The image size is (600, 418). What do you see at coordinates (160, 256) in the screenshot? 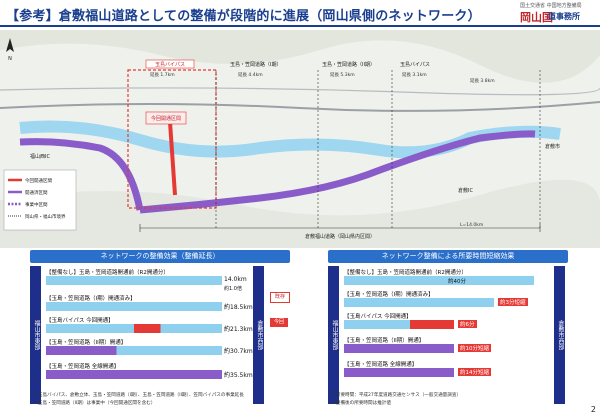
I see `left-panel-head: ネットワークの整備効果（整備延長）` at bounding box center [160, 256].